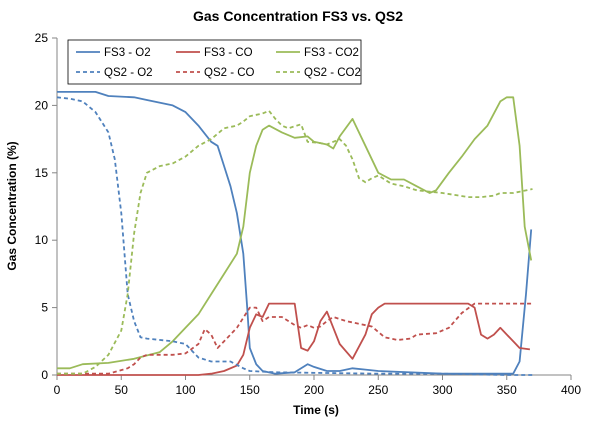  What do you see at coordinates (42, 38) in the screenshot?
I see `y-tick-label: 25` at bounding box center [42, 38].